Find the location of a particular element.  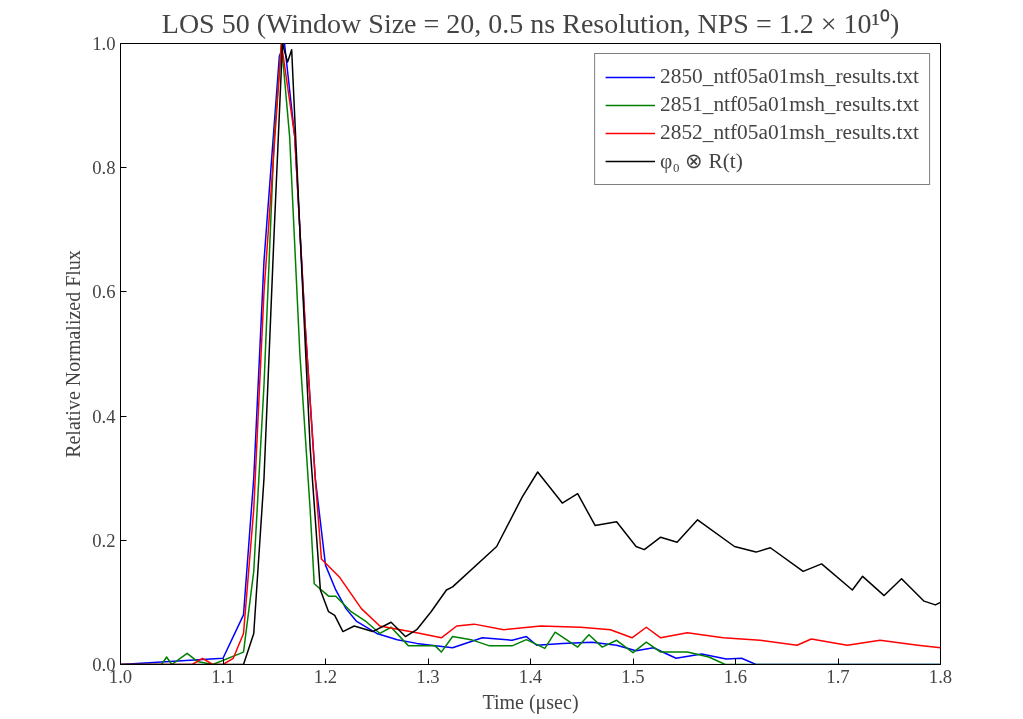

x-tick-label: 1.3 is located at coordinates (428, 676).